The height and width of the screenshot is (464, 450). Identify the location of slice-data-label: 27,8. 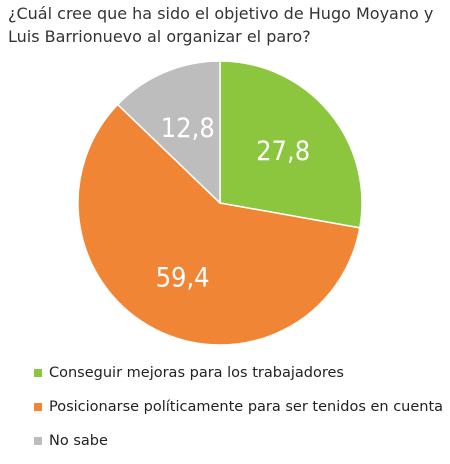
(283, 151).